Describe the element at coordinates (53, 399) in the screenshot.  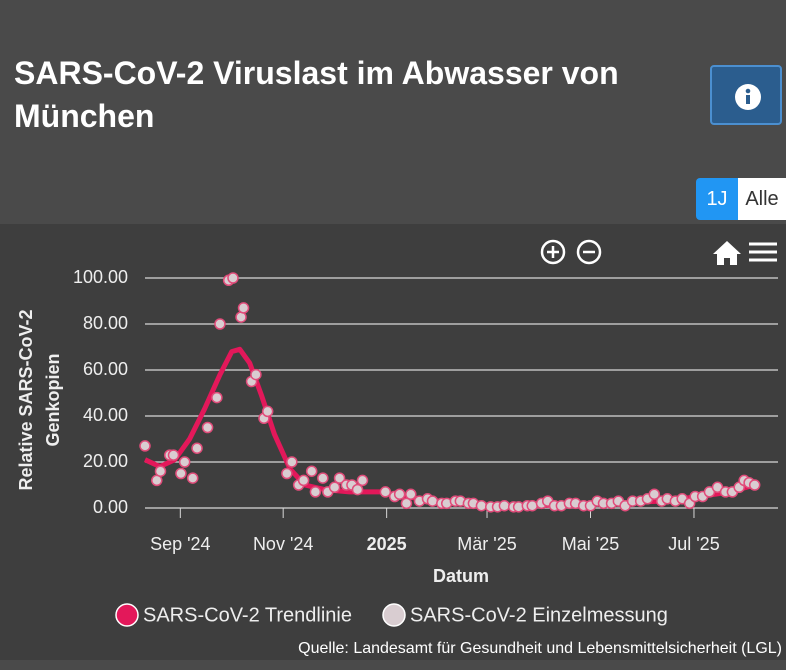
I see `y-axis-title: Genkopien` at that location.